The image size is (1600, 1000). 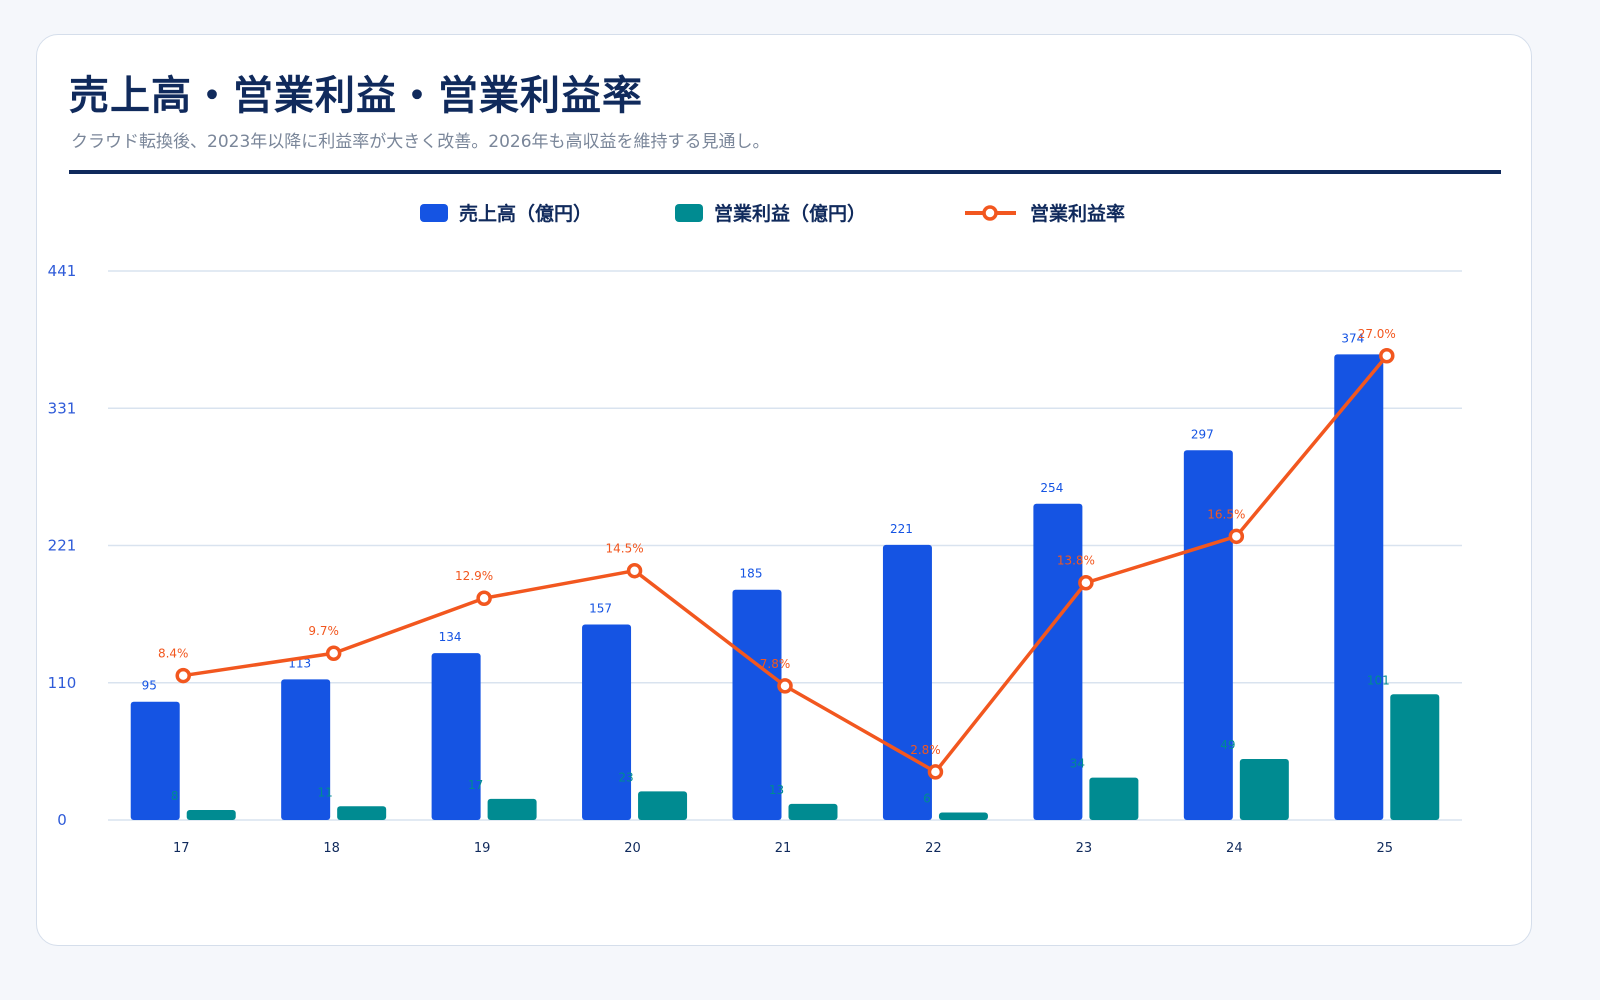 What do you see at coordinates (1051, 488) in the screenshot?
I see `revenue-value-label: 254` at bounding box center [1051, 488].